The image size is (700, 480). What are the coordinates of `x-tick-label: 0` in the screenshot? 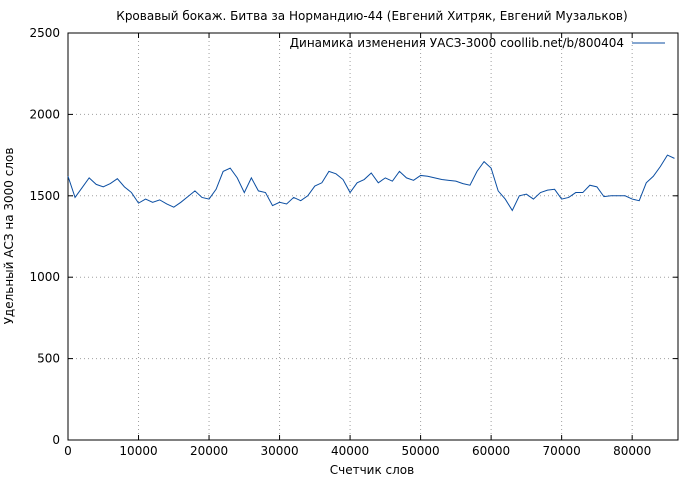 It's located at (68, 451).